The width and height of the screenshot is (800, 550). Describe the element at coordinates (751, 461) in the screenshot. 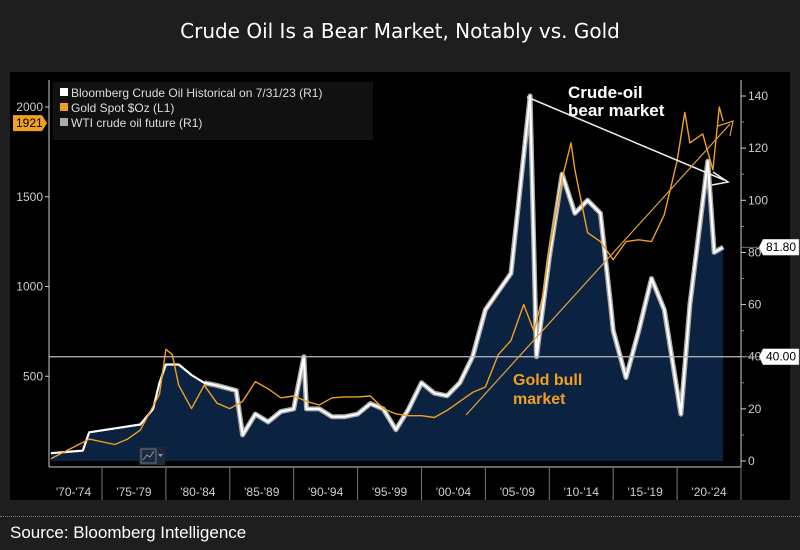

I see `right-tick-label: 0` at that location.